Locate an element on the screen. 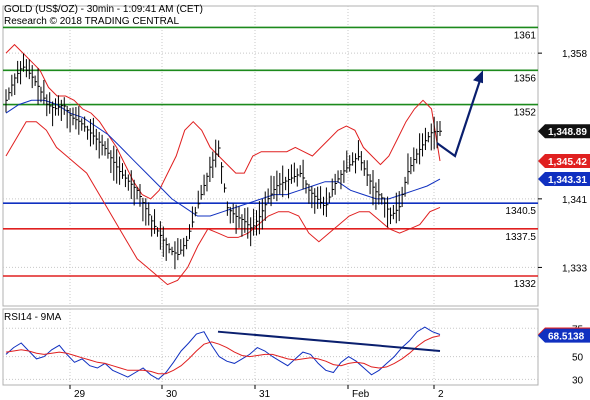 This screenshot has width=590, height=400. projection-arrow is located at coordinates (459, 114).